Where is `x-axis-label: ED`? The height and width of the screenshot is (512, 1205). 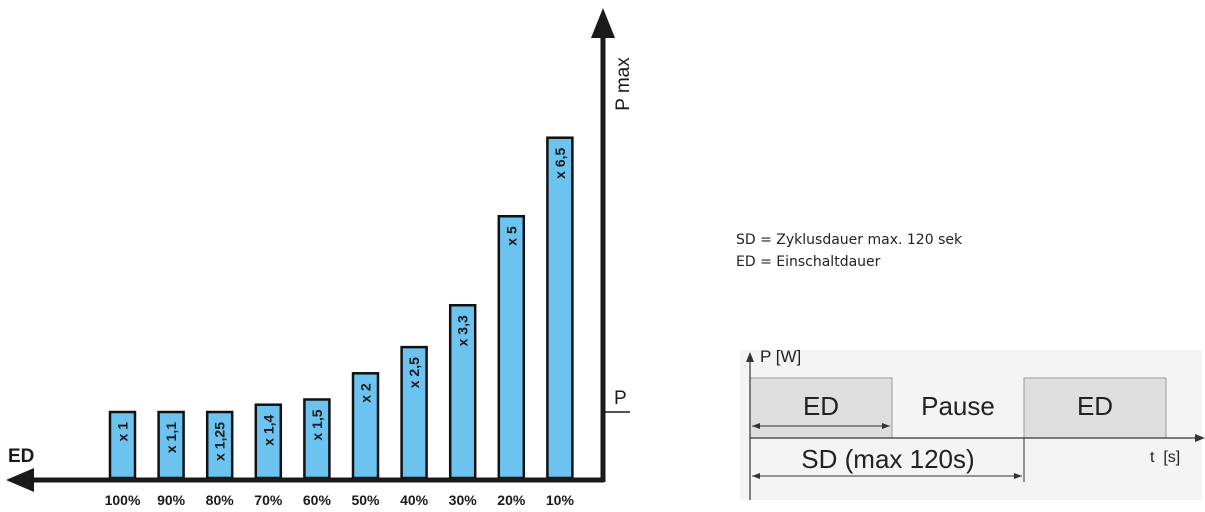 x-axis-label: ED is located at coordinates (21, 456).